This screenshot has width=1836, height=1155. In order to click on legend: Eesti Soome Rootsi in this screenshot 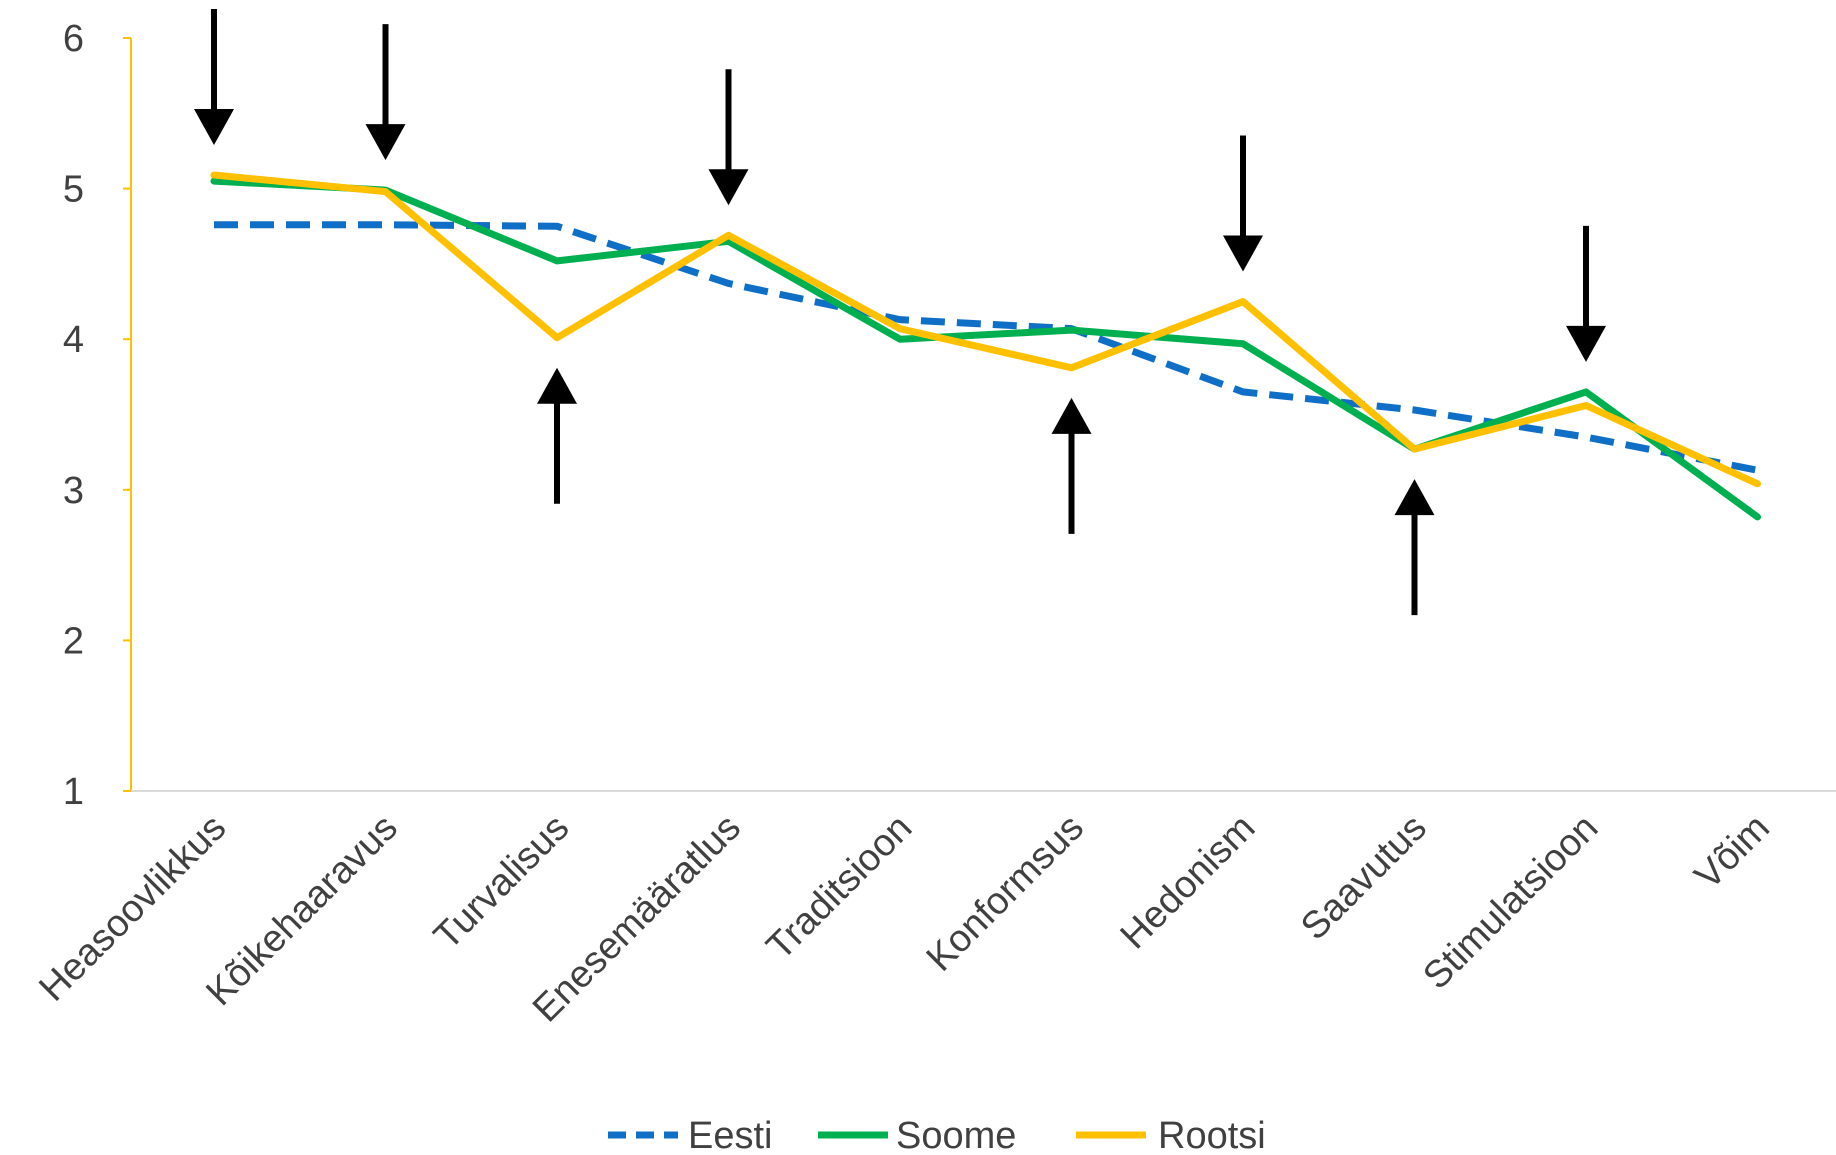, I will do `click(937, 1135)`.